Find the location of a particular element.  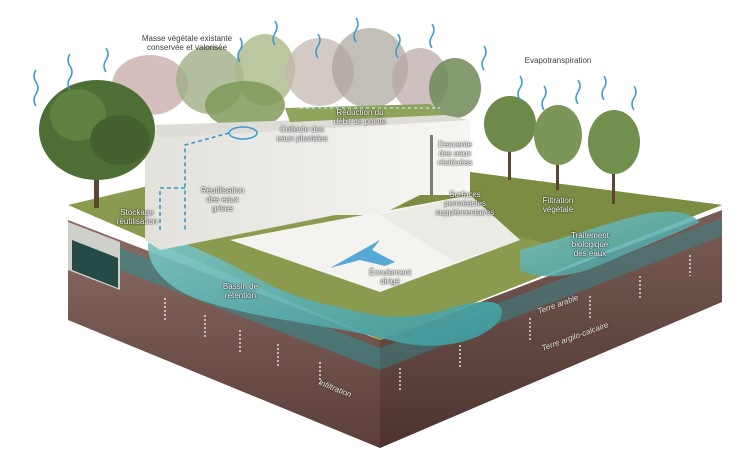

flow-arrow is located at coordinates (362, 254).